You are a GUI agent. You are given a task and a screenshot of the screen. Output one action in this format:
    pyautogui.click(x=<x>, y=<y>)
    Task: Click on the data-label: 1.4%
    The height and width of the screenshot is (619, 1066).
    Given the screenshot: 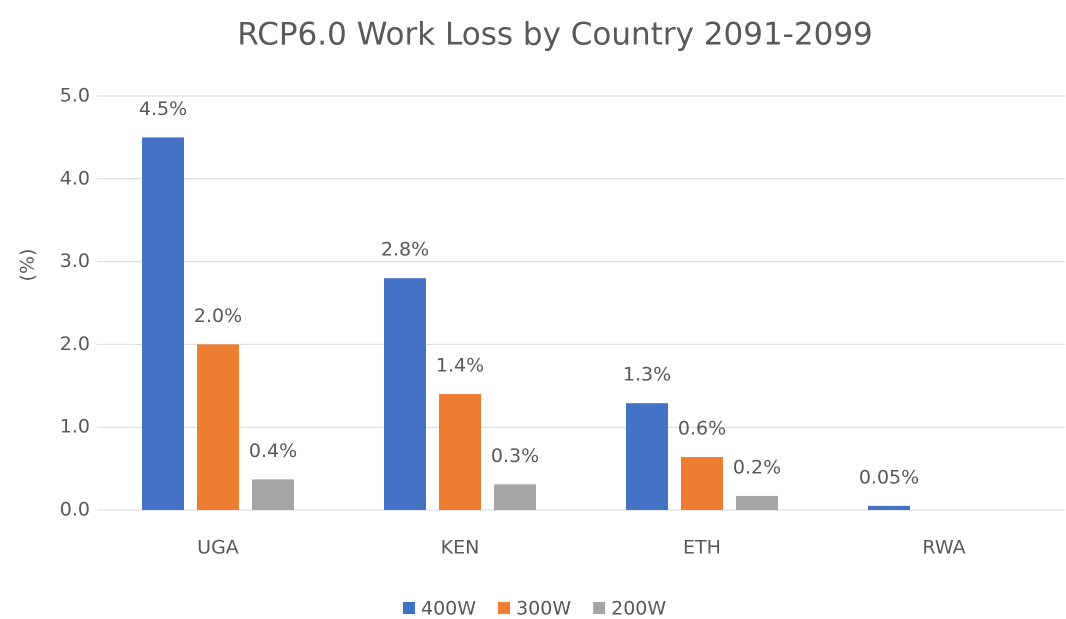 What is the action you would take?
    pyautogui.click(x=460, y=366)
    